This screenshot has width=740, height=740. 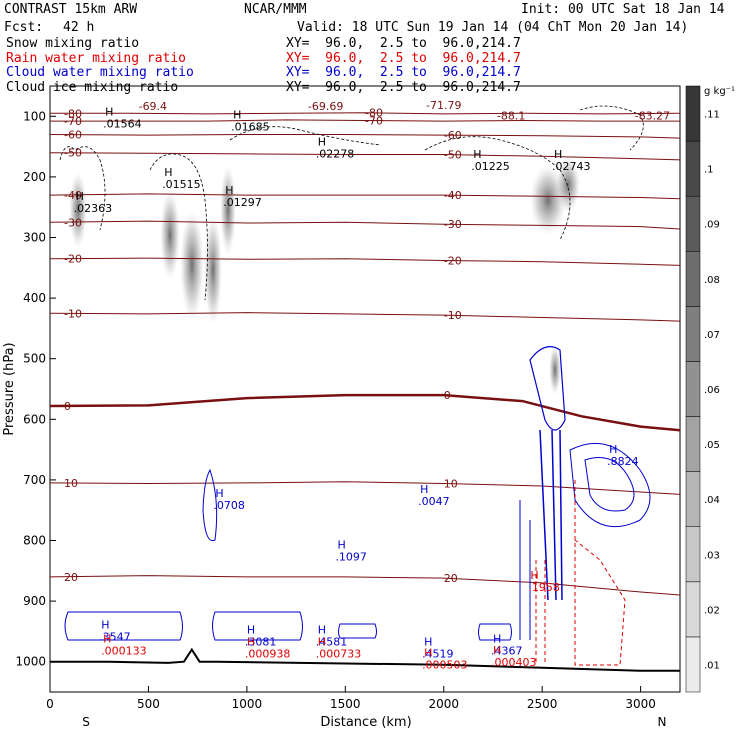 I want to click on rain-water-contour, so click(x=600, y=573).